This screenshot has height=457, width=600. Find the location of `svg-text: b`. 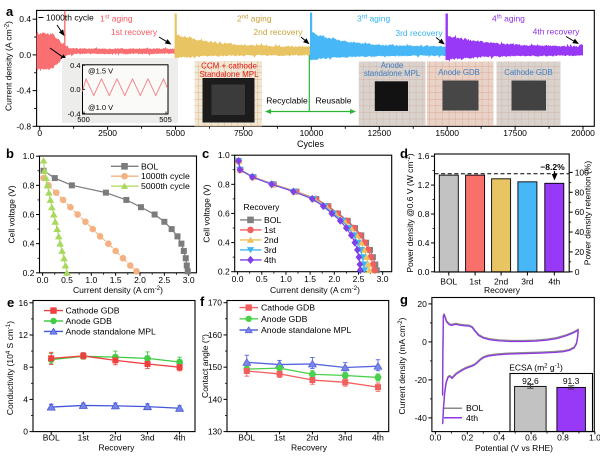

svg-text: b is located at coordinates (10, 153).